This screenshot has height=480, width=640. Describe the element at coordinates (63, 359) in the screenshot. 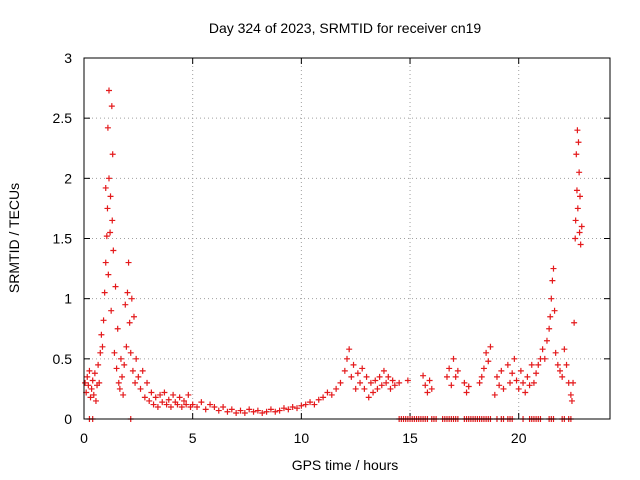

I see `y-tick-label: 0.5` at that location.